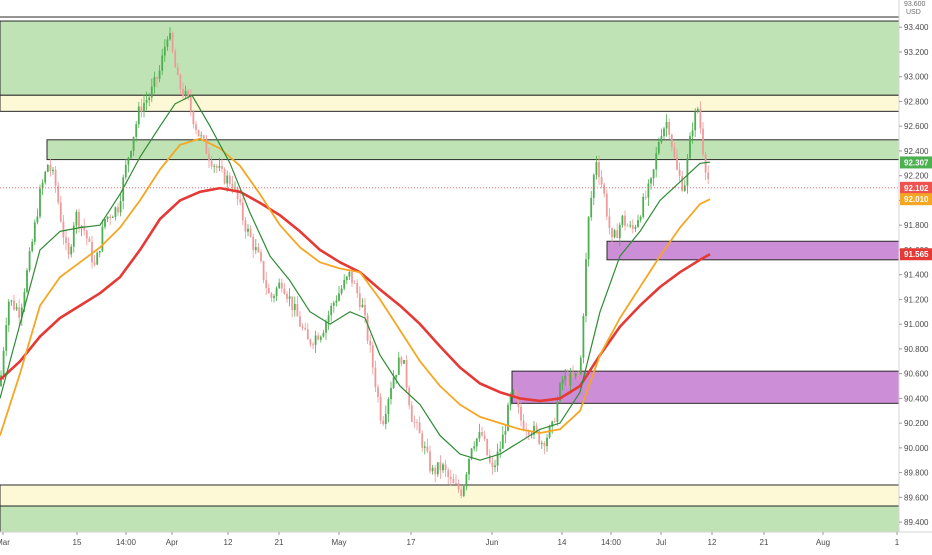 This screenshot has width=932, height=555. Describe the element at coordinates (916, 162) in the screenshot. I see `price-badge-label: 92.307` at that location.